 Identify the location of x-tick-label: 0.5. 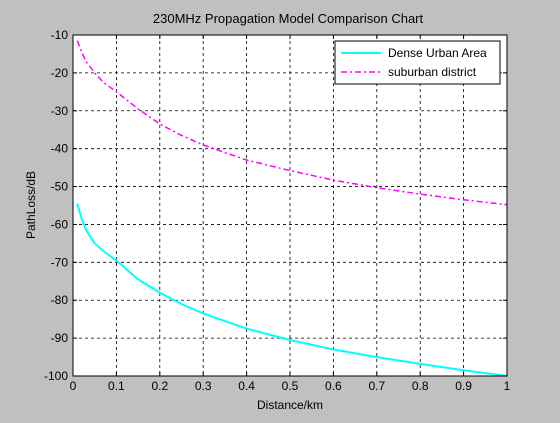
(290, 386).